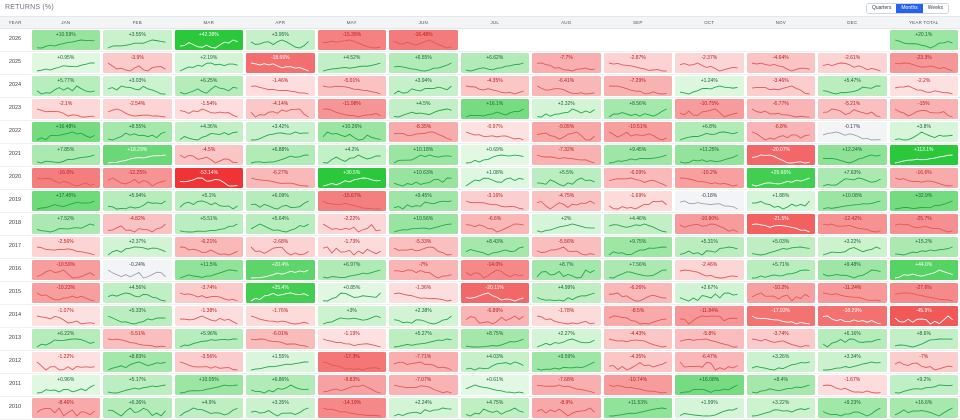  What do you see at coordinates (780, 63) in the screenshot?
I see `month-return-cell: -4.64%` at bounding box center [780, 63].